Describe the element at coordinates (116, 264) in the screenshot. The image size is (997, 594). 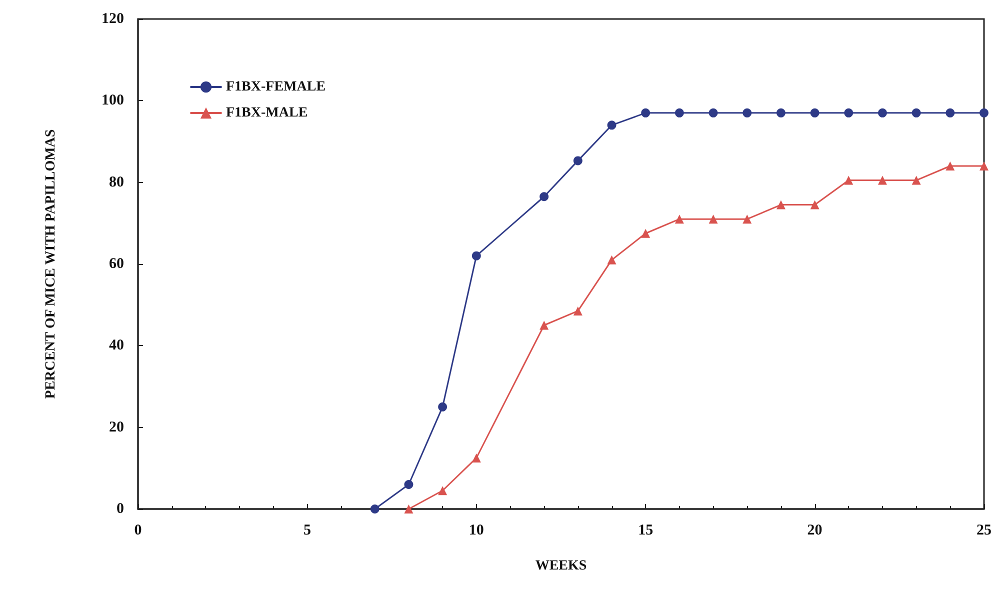
I see `y-tick-label: 60` at that location.